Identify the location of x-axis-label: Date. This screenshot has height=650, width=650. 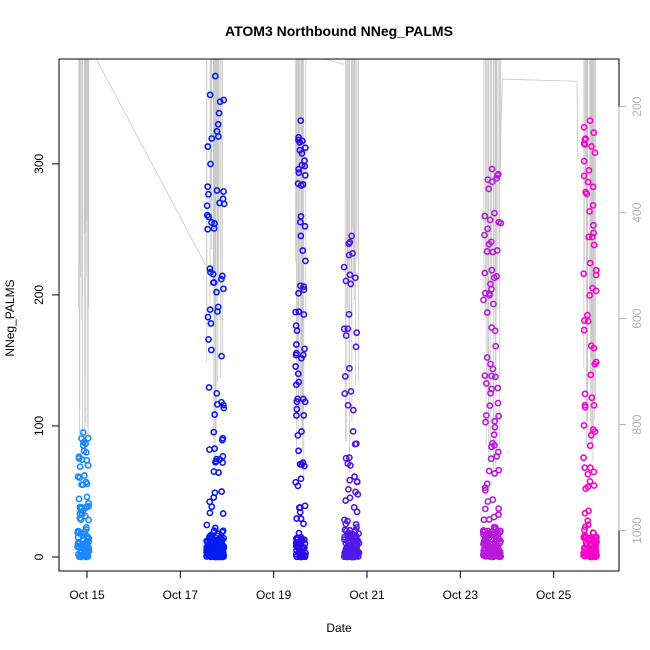
(339, 628).